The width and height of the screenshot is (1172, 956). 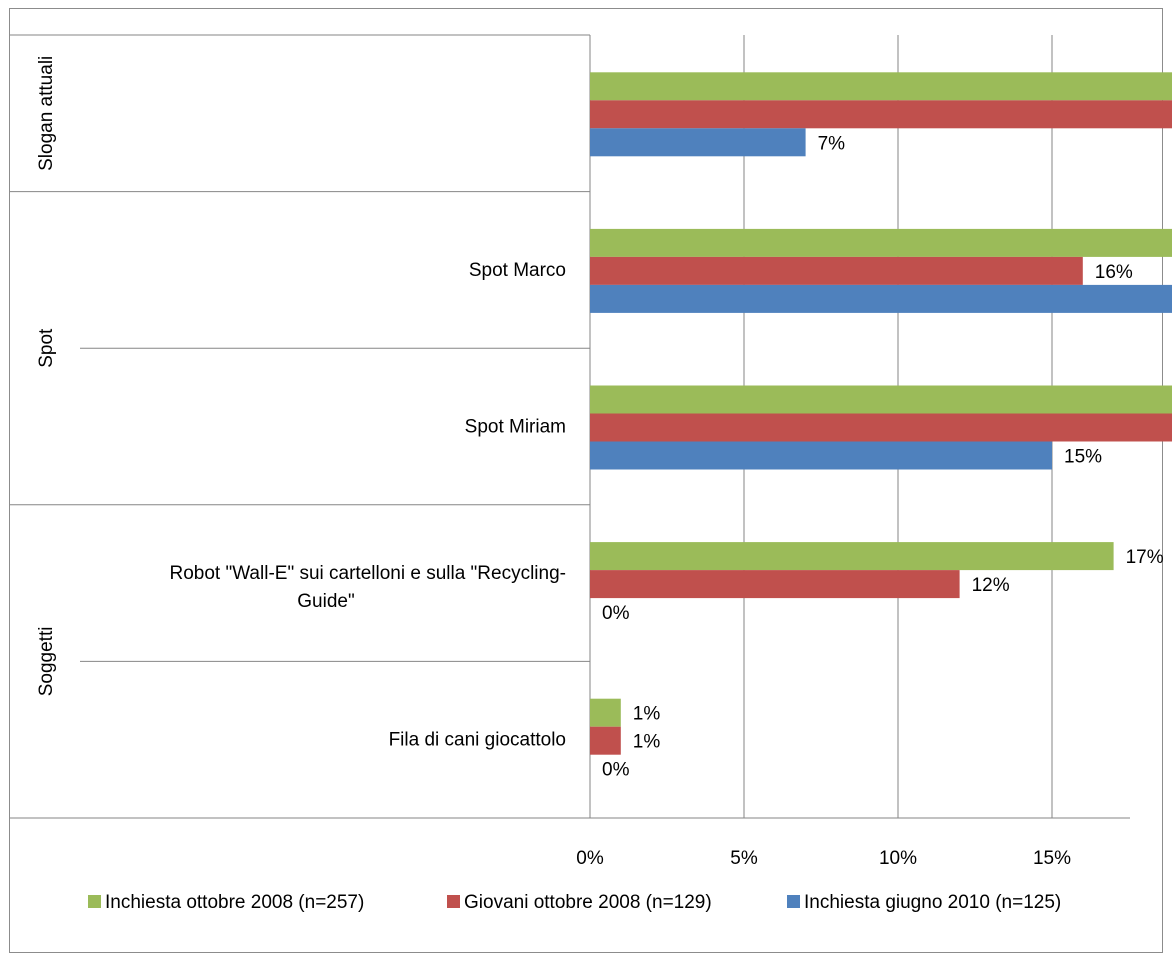 What do you see at coordinates (46, 348) in the screenshot?
I see `group-label: Spot` at bounding box center [46, 348].